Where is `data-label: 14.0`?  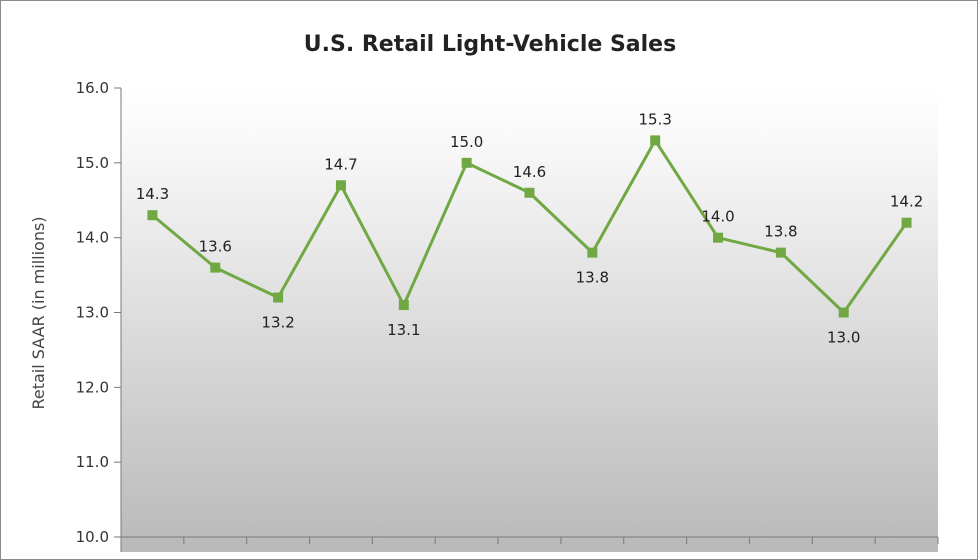 data-label: 14.0 is located at coordinates (717, 217).